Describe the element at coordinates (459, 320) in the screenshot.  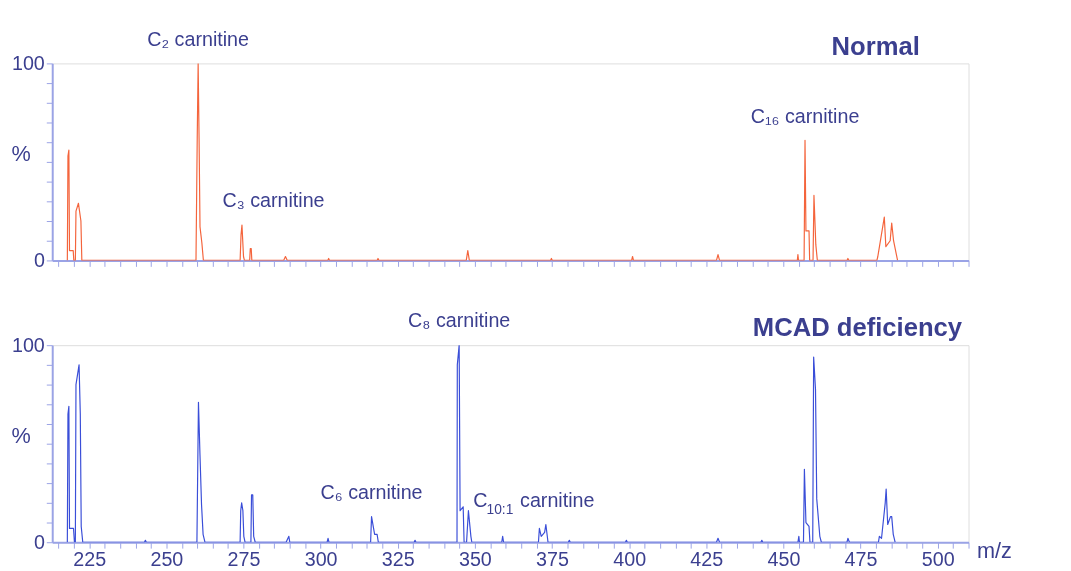
I see `annotation: C₈ carnitine` at that location.